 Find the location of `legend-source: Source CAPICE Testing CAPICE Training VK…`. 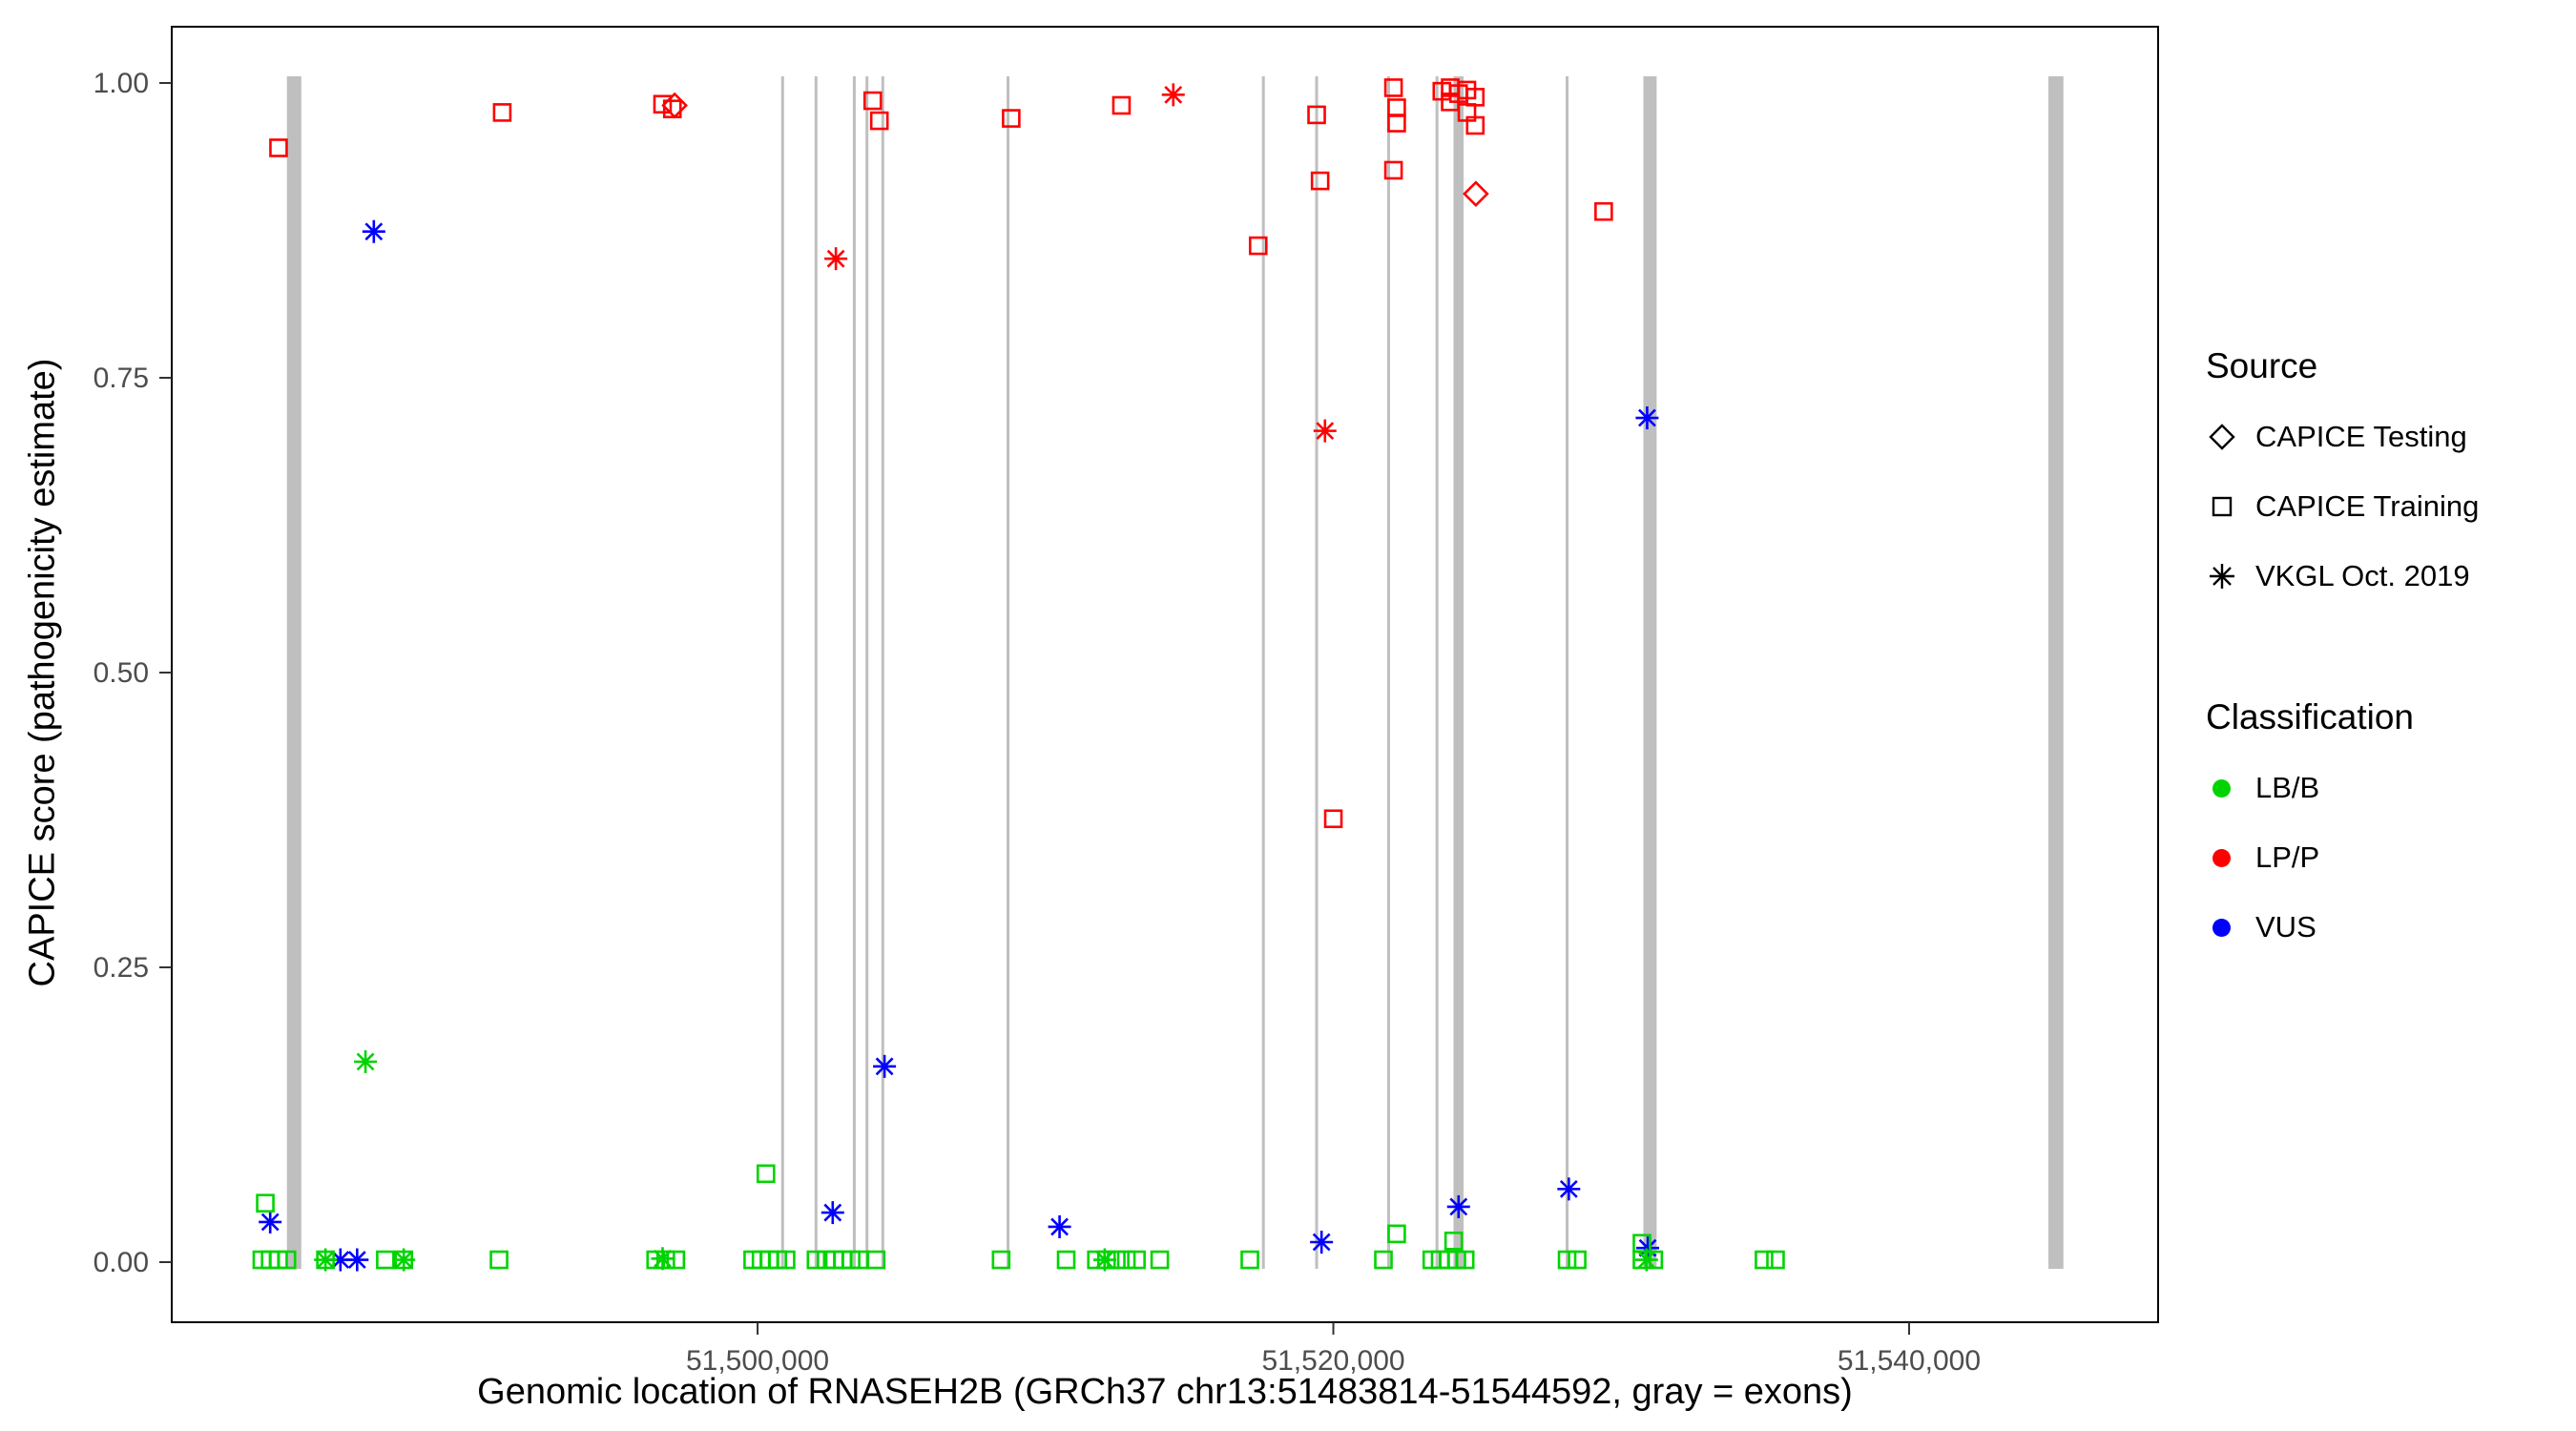

legend-source: Source CAPICE Testing CAPICE Training VK… is located at coordinates (2342, 486).